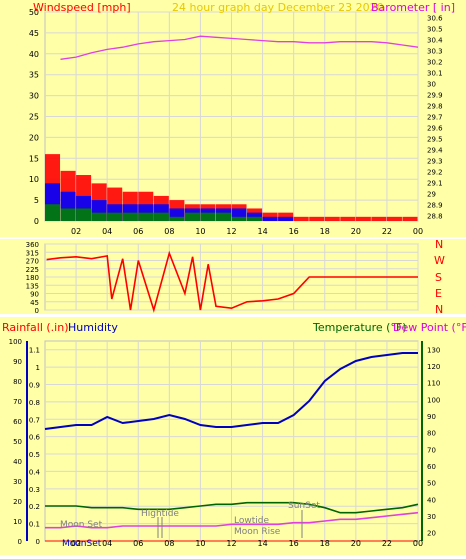 Image resolution: width=466 pixels, height=559 pixels. What do you see at coordinates (34, 54) in the screenshot?
I see `wind-y-tick-label: 40` at bounding box center [34, 54].